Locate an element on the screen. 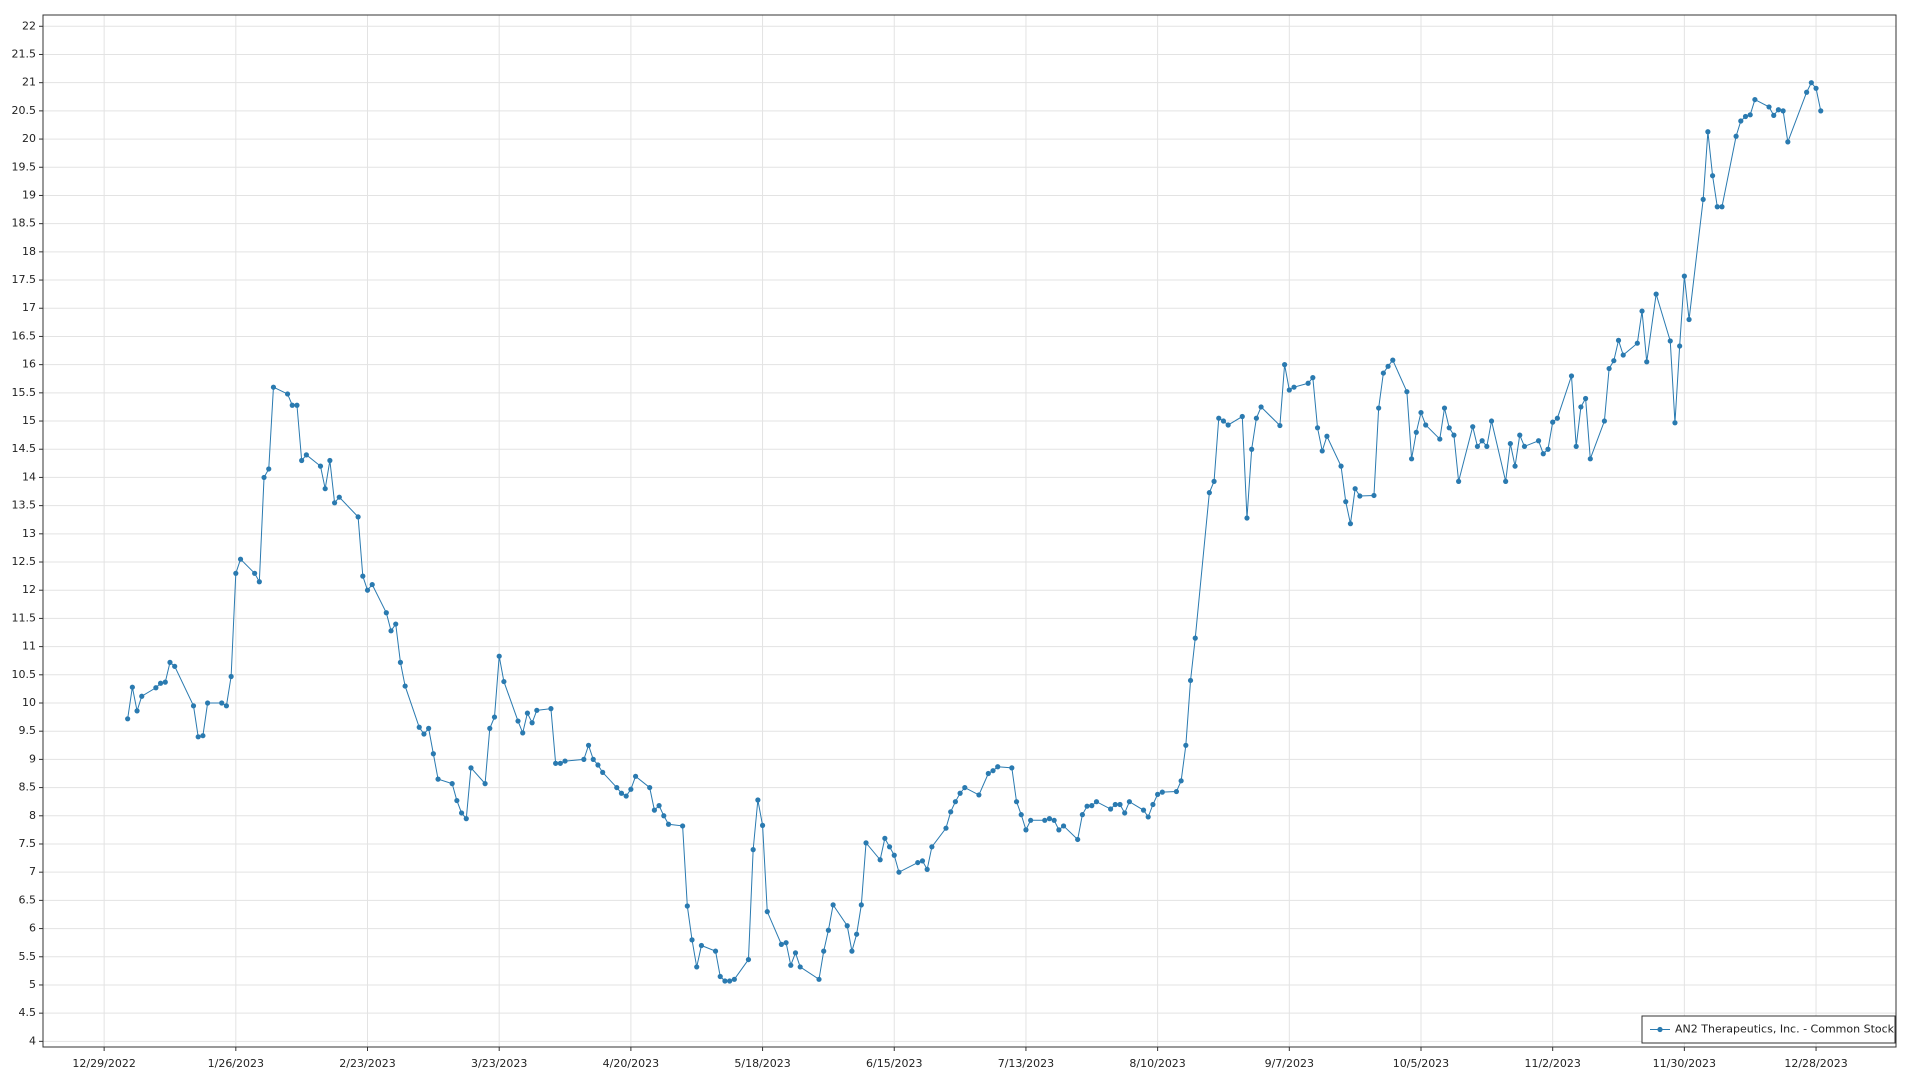 The height and width of the screenshot is (1080, 1920). x-tick-label: 2/23/2023 is located at coordinates (367, 1063).